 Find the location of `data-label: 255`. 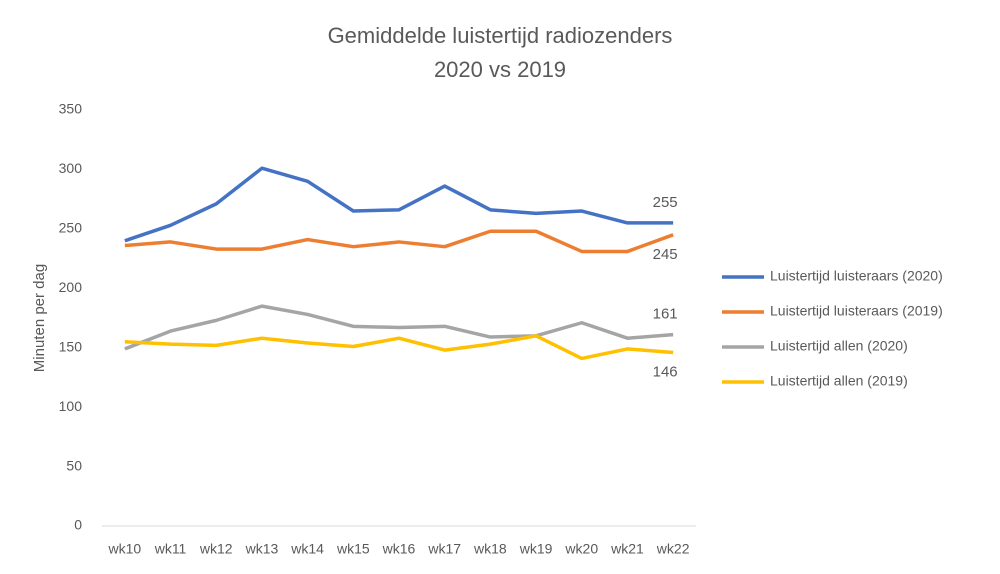

data-label: 255 is located at coordinates (665, 202).